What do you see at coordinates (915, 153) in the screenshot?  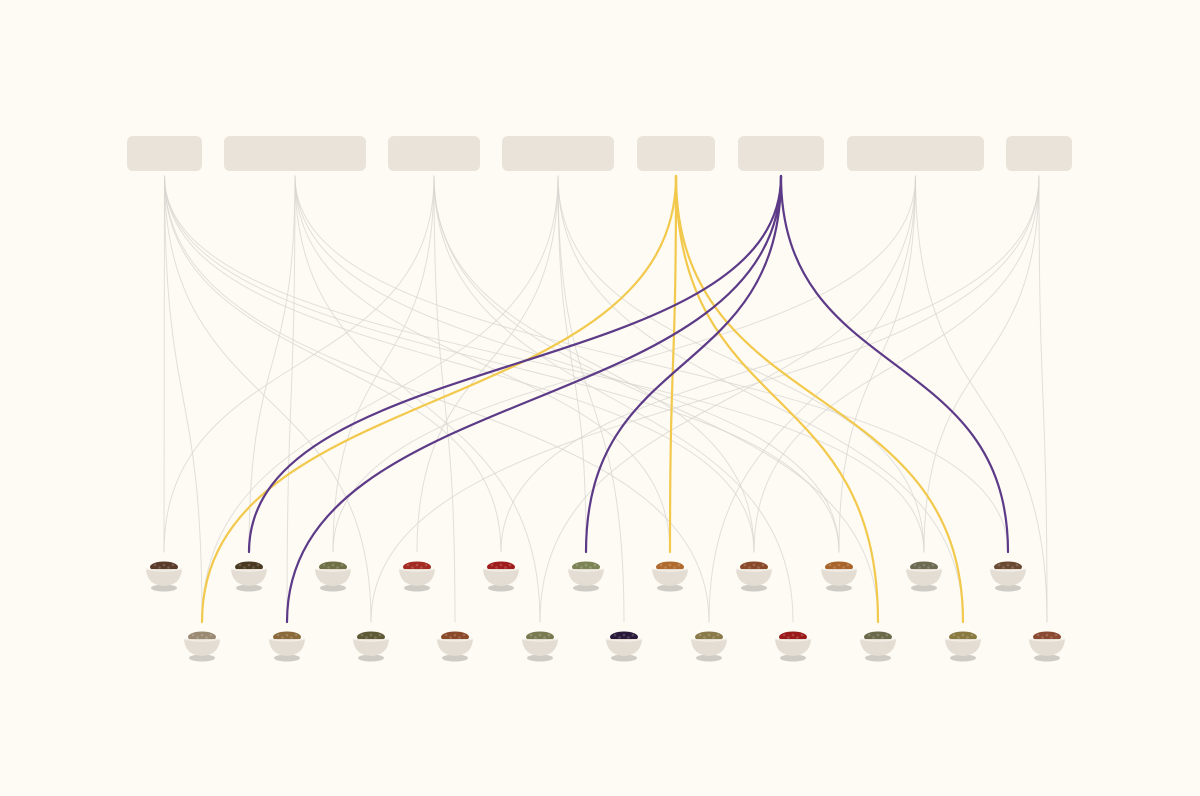 I see `category-box-c6` at bounding box center [915, 153].